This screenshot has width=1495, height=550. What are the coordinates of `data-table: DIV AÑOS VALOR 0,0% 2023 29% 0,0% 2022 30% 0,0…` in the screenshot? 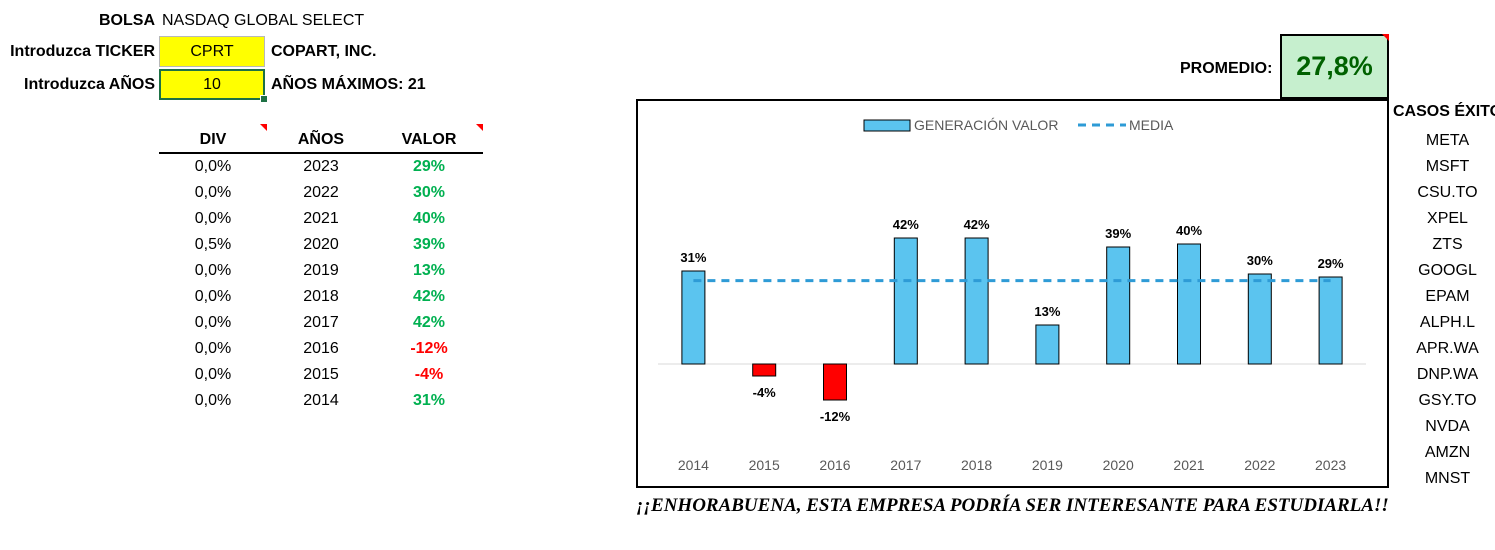 It's located at (321, 269).